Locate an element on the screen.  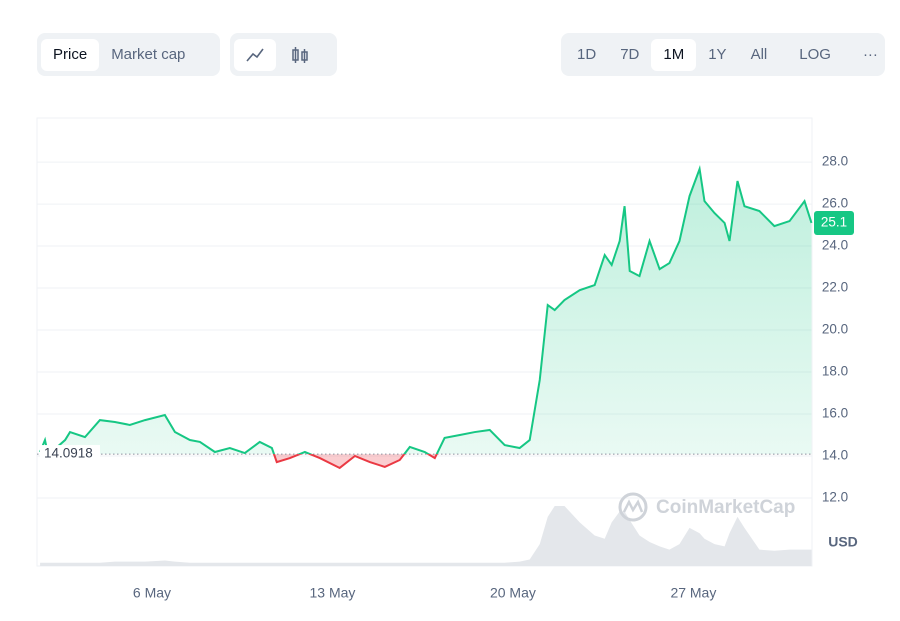
baseline-label-bg is located at coordinates (70, 454).